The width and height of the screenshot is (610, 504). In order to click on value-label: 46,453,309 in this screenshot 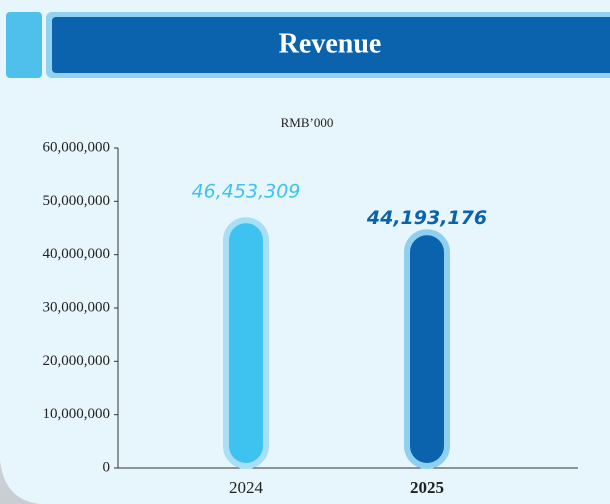, I will do `click(246, 192)`.